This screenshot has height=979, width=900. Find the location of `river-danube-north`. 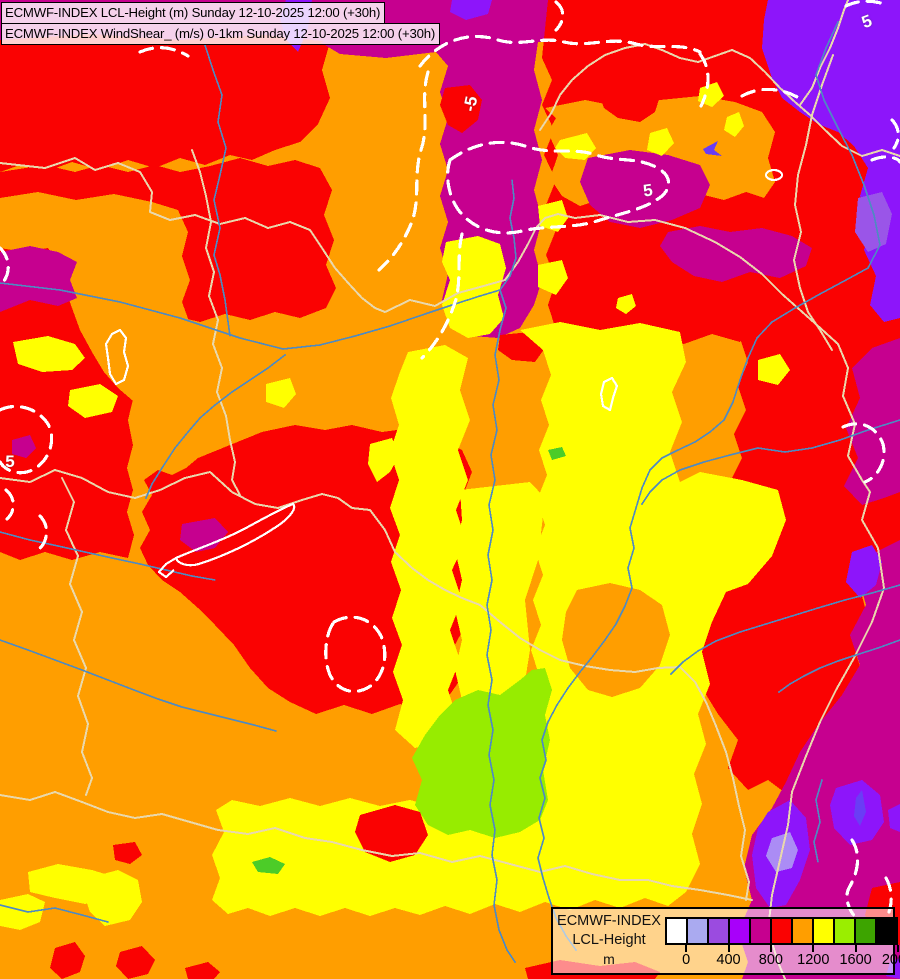

river-danube-north is located at coordinates (217, 190).